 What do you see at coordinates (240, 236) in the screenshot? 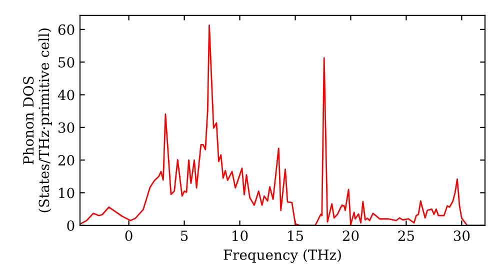
I see `x-tick-label: 10` at bounding box center [240, 236].